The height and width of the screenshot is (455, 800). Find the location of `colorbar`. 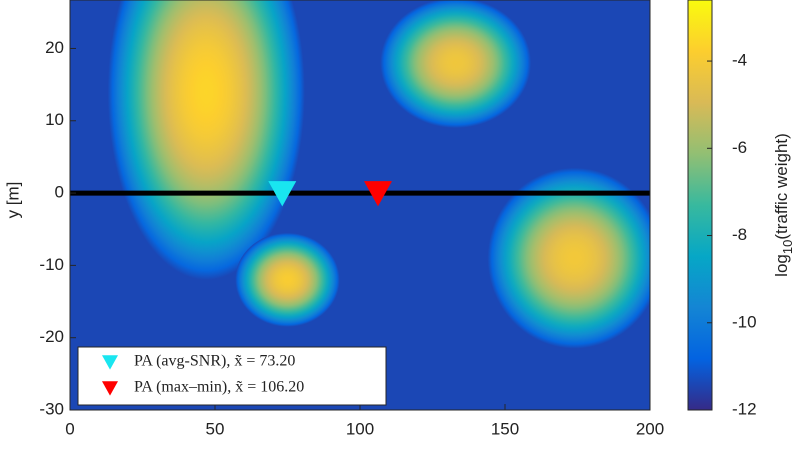

colorbar is located at coordinates (700, 205).